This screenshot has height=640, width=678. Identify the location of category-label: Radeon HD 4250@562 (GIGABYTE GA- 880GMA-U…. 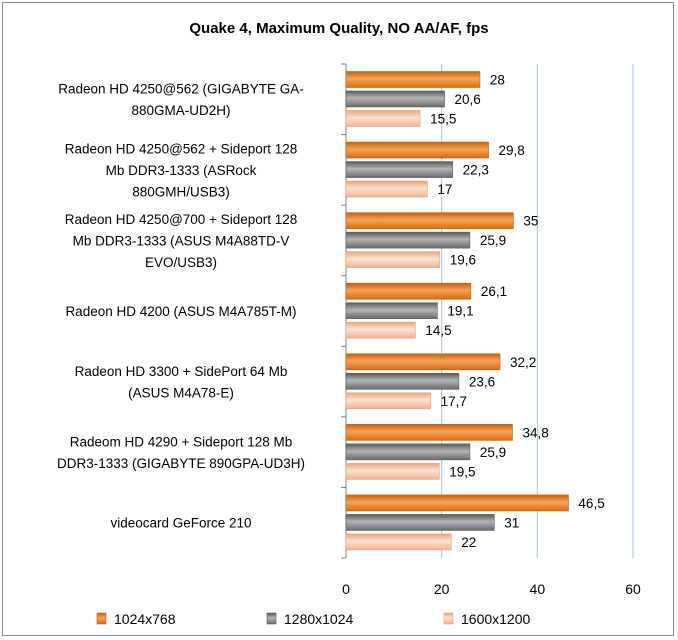
(181, 100).